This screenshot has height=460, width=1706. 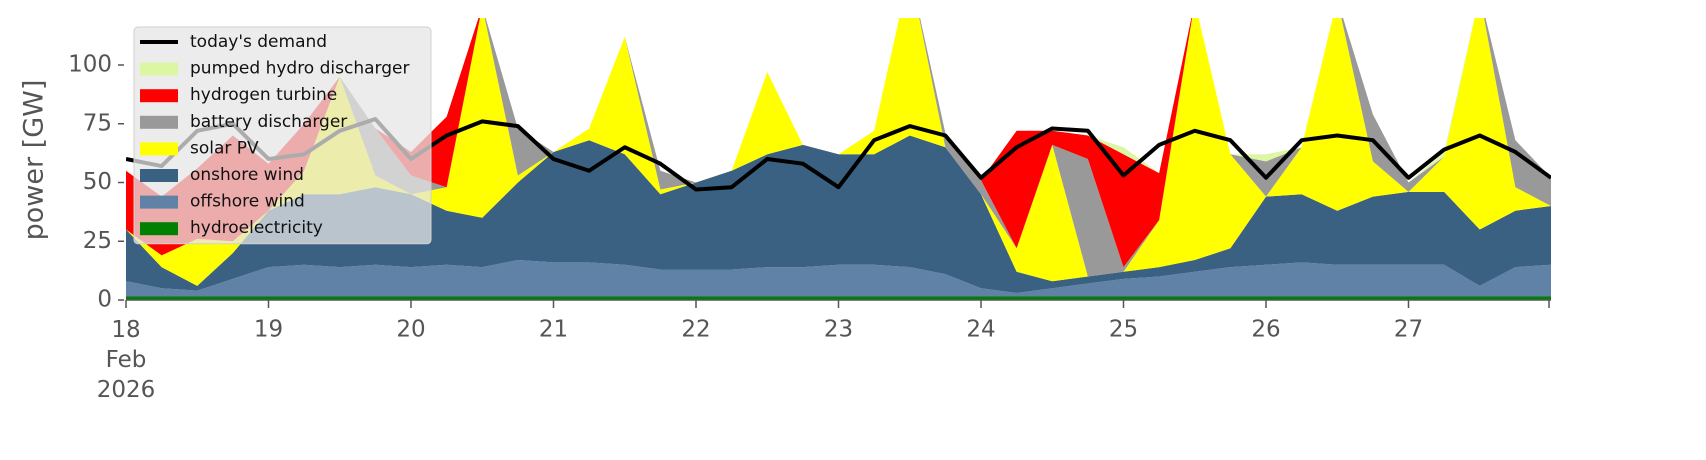 I want to click on x-tick-label: 22, so click(x=695, y=330).